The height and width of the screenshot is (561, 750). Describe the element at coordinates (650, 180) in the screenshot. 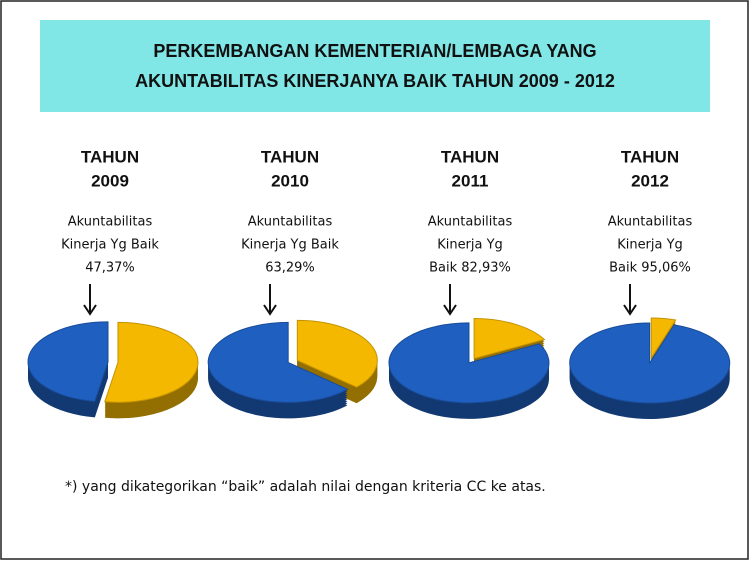

I see `year-label: 2012` at that location.